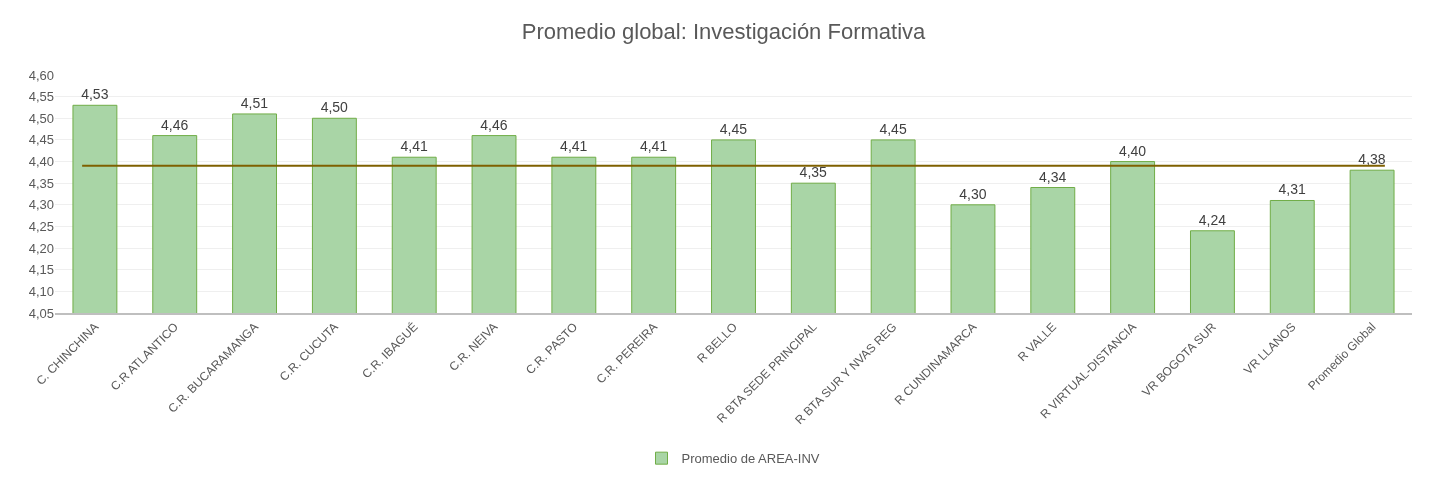 The height and width of the screenshot is (478, 1447). Describe the element at coordinates (41, 162) in the screenshot. I see `y-tick-label: 4,40` at that location.